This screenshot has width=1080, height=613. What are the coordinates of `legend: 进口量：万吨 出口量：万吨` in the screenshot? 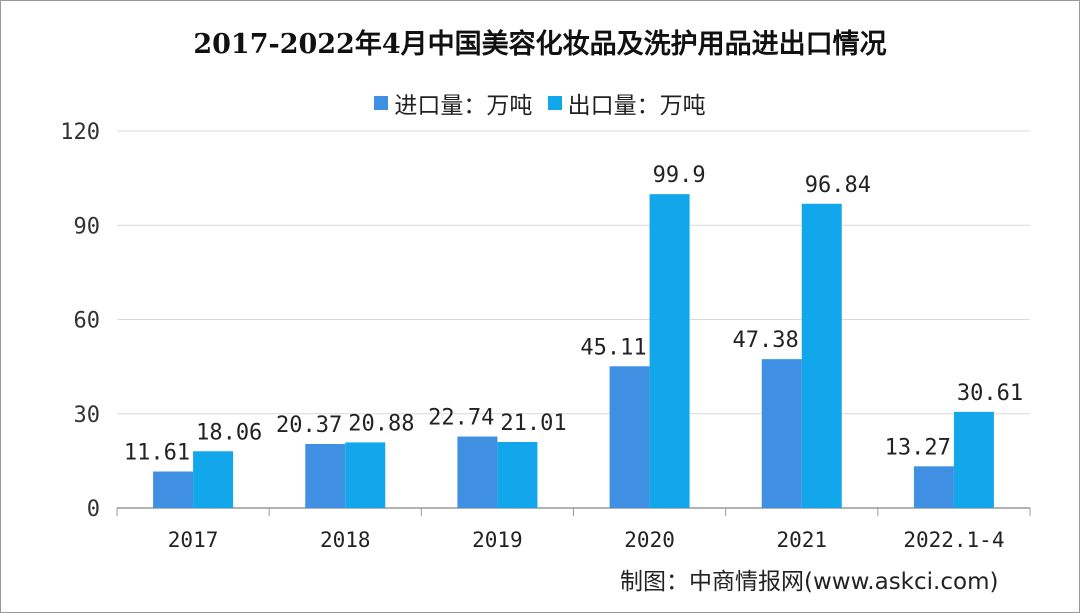 It's located at (540, 103).